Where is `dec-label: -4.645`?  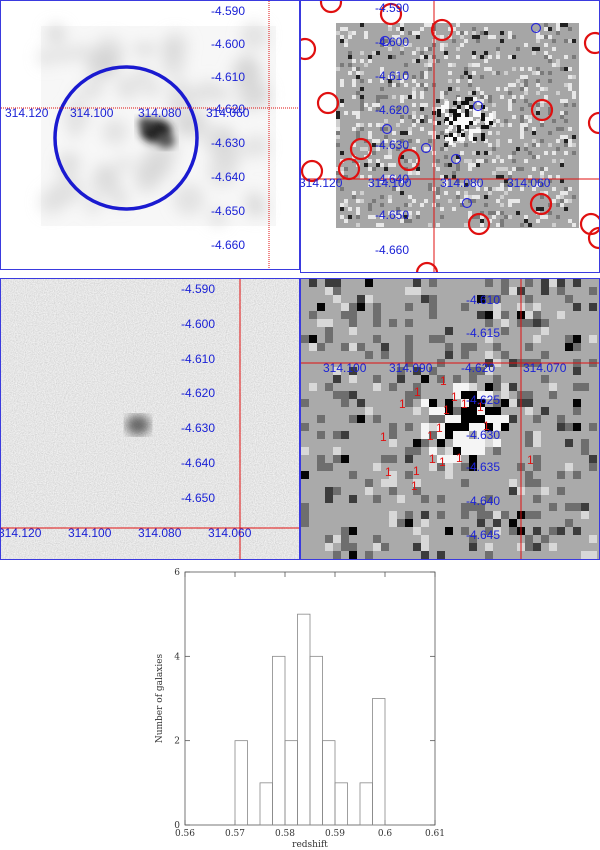 dec-label: -4.645 is located at coordinates (483, 535).